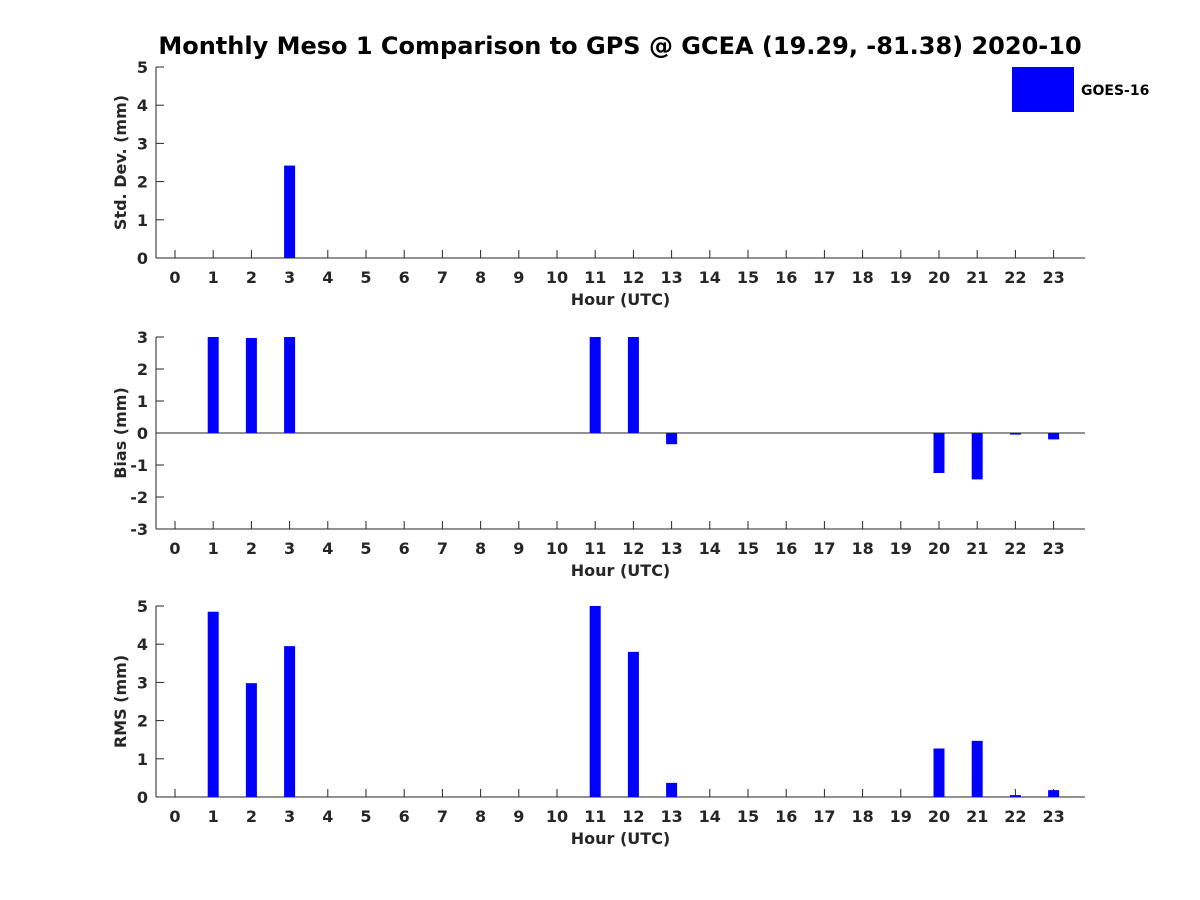 The width and height of the screenshot is (1200, 900). I want to click on legend: GOES-16, so click(1080, 89).